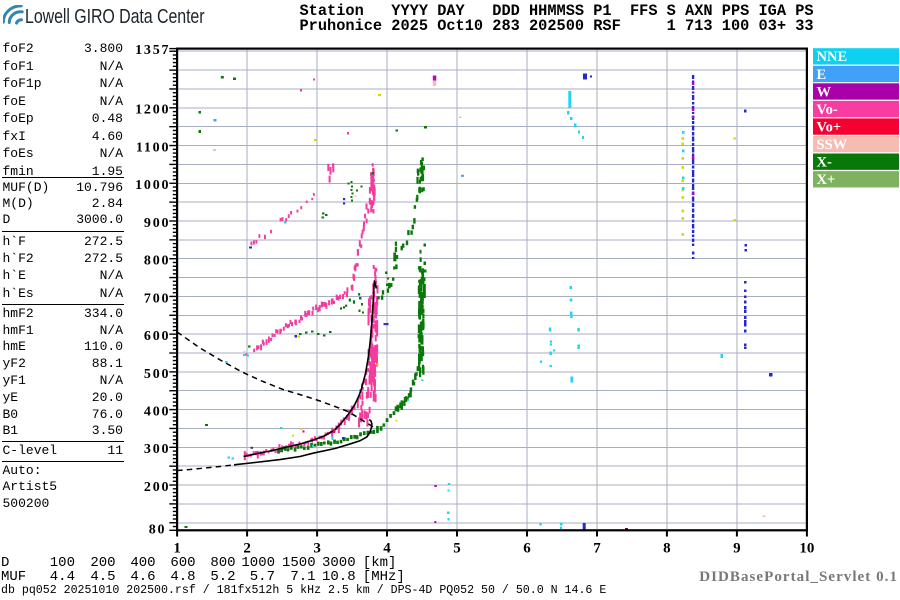 This screenshot has height=600, width=900. I want to click on svg-text: 80, so click(158, 530).